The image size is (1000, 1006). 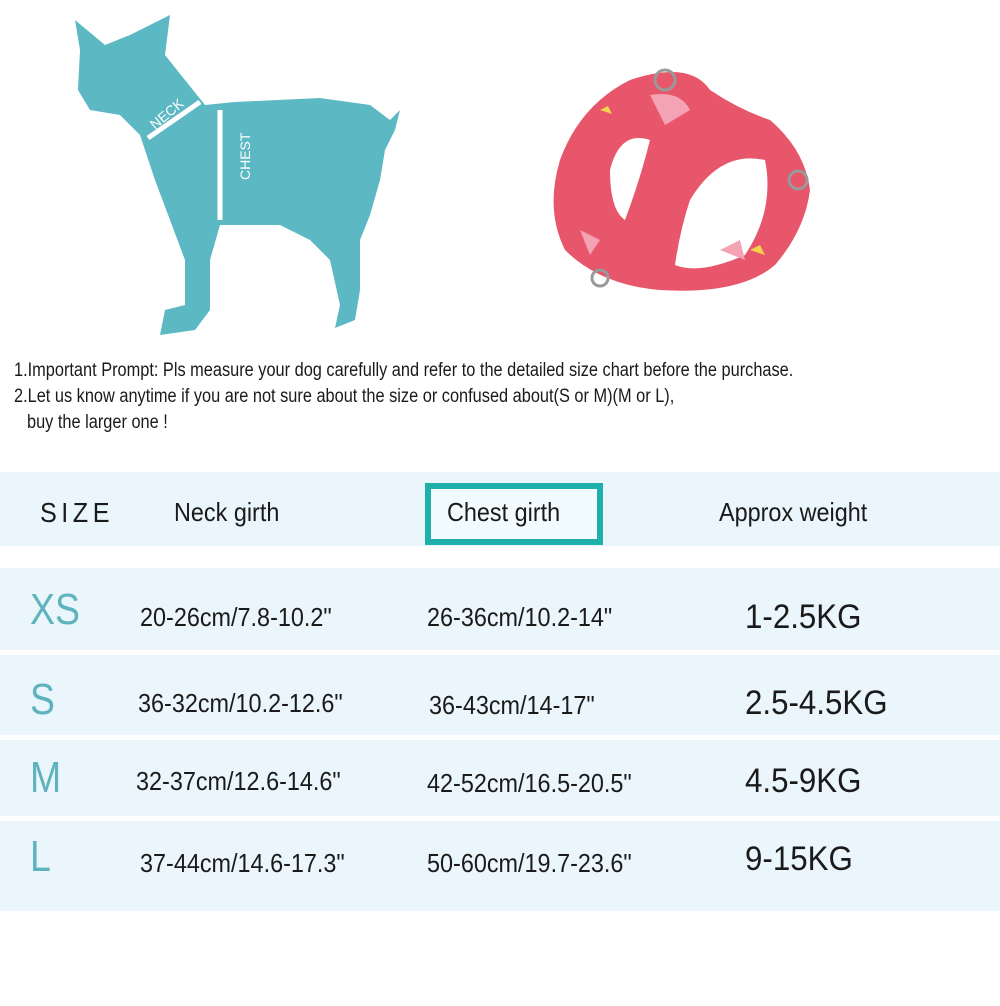 I want to click on chest-xs: 26-36cm/10.2-14", so click(x=520, y=617).